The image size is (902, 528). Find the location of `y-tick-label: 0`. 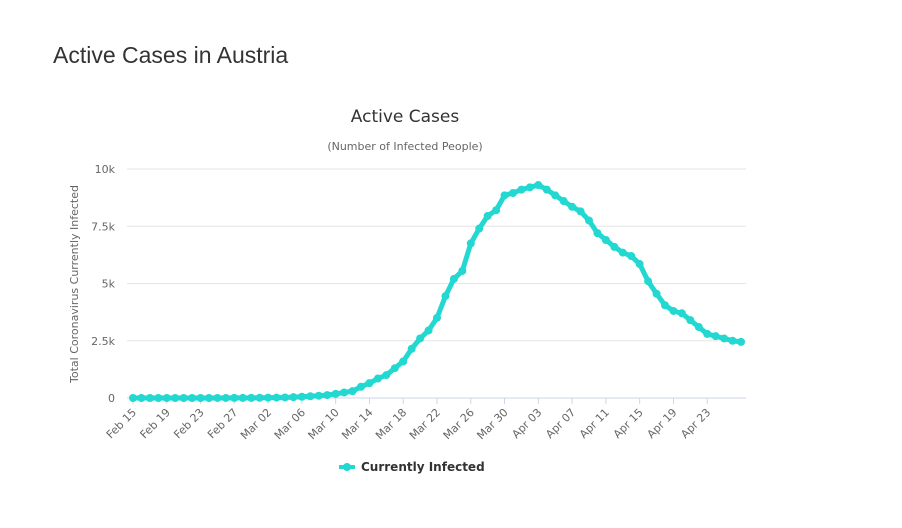

y-tick-label: 0 is located at coordinates (111, 398).